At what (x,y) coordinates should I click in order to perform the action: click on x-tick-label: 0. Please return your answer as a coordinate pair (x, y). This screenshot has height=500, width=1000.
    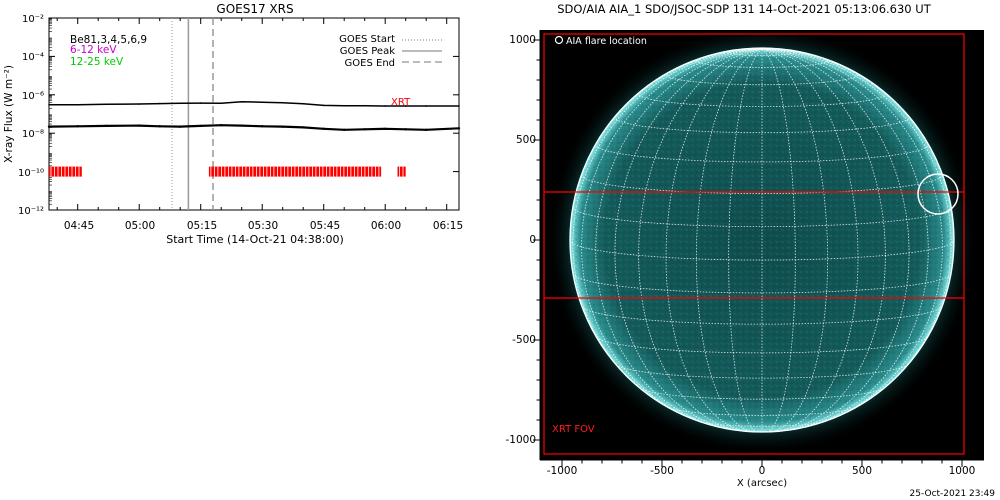
    Looking at the image, I should click on (762, 471).